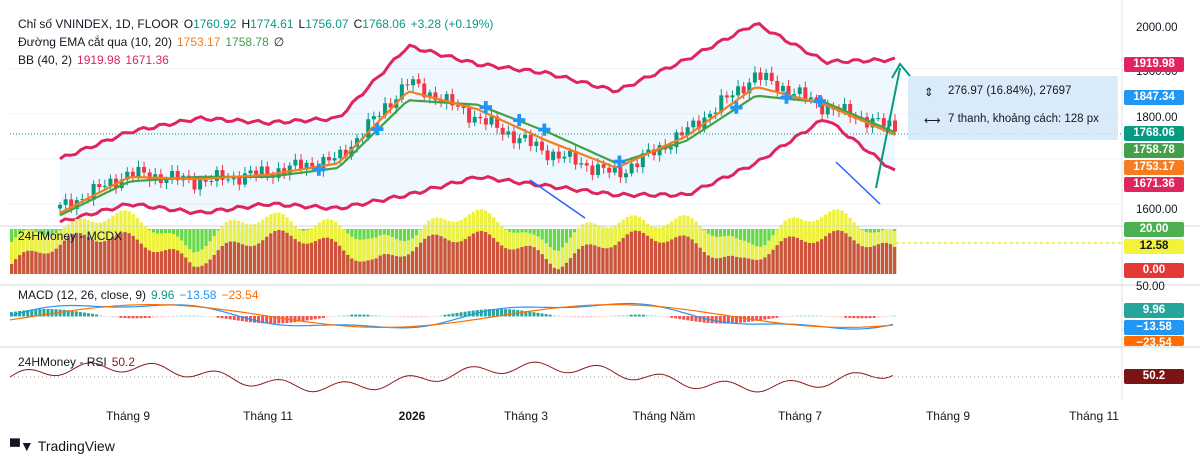 This screenshot has width=1200, height=464. Describe the element at coordinates (62, 446) in the screenshot. I see `tradingview-logo: ▀▼ TradingView` at that location.